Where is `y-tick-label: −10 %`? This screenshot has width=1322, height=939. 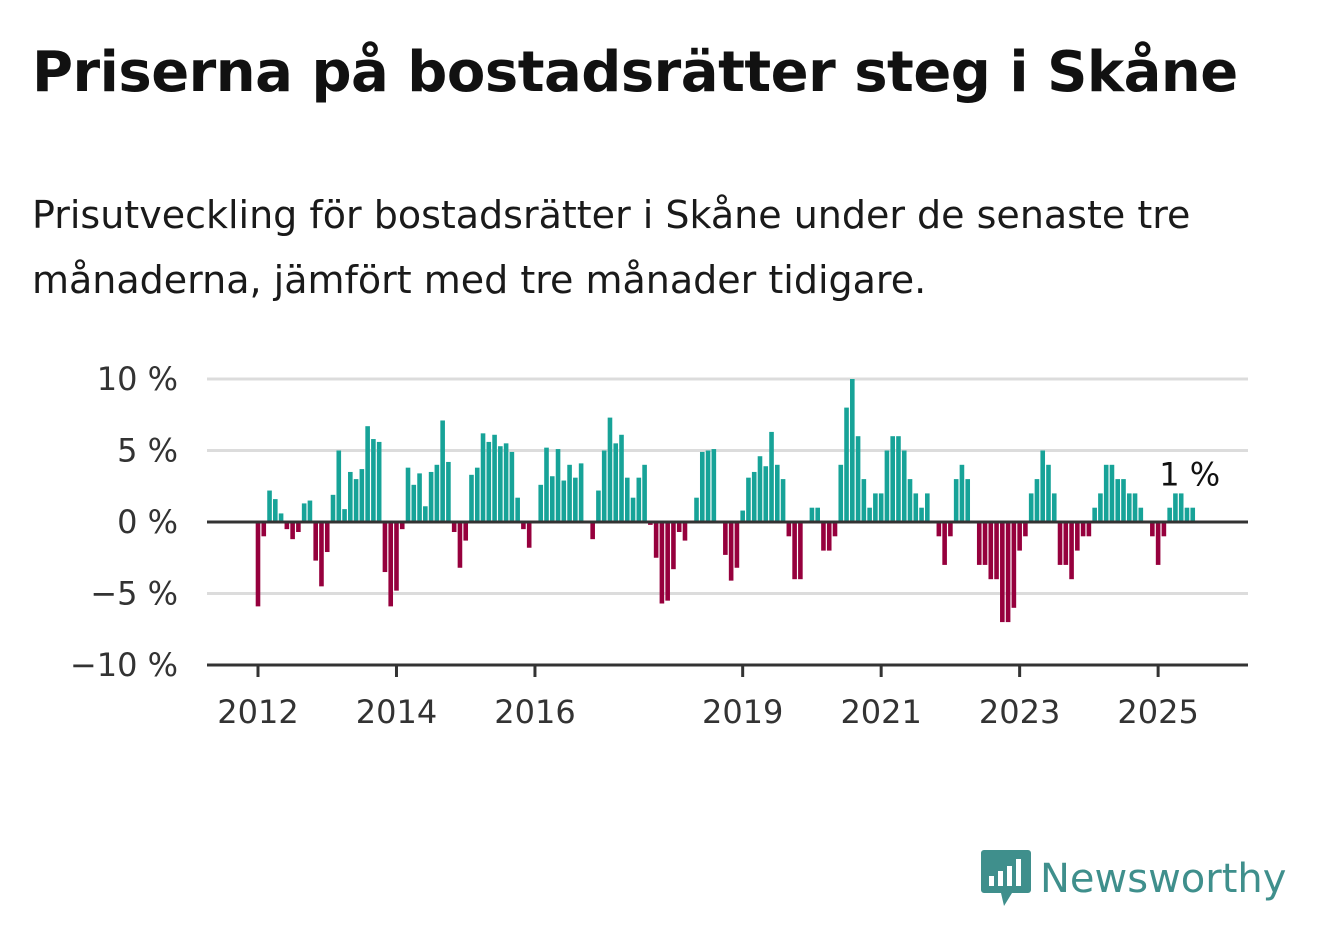
y-tick-label: −10 % is located at coordinates (124, 665).